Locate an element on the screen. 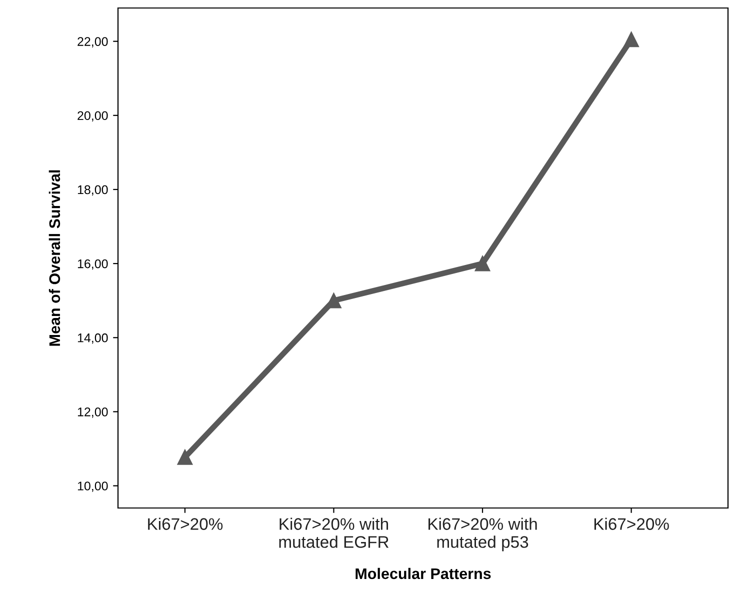 The height and width of the screenshot is (594, 738). y-axis-title: Mean of Overall Survival is located at coordinates (54, 258).